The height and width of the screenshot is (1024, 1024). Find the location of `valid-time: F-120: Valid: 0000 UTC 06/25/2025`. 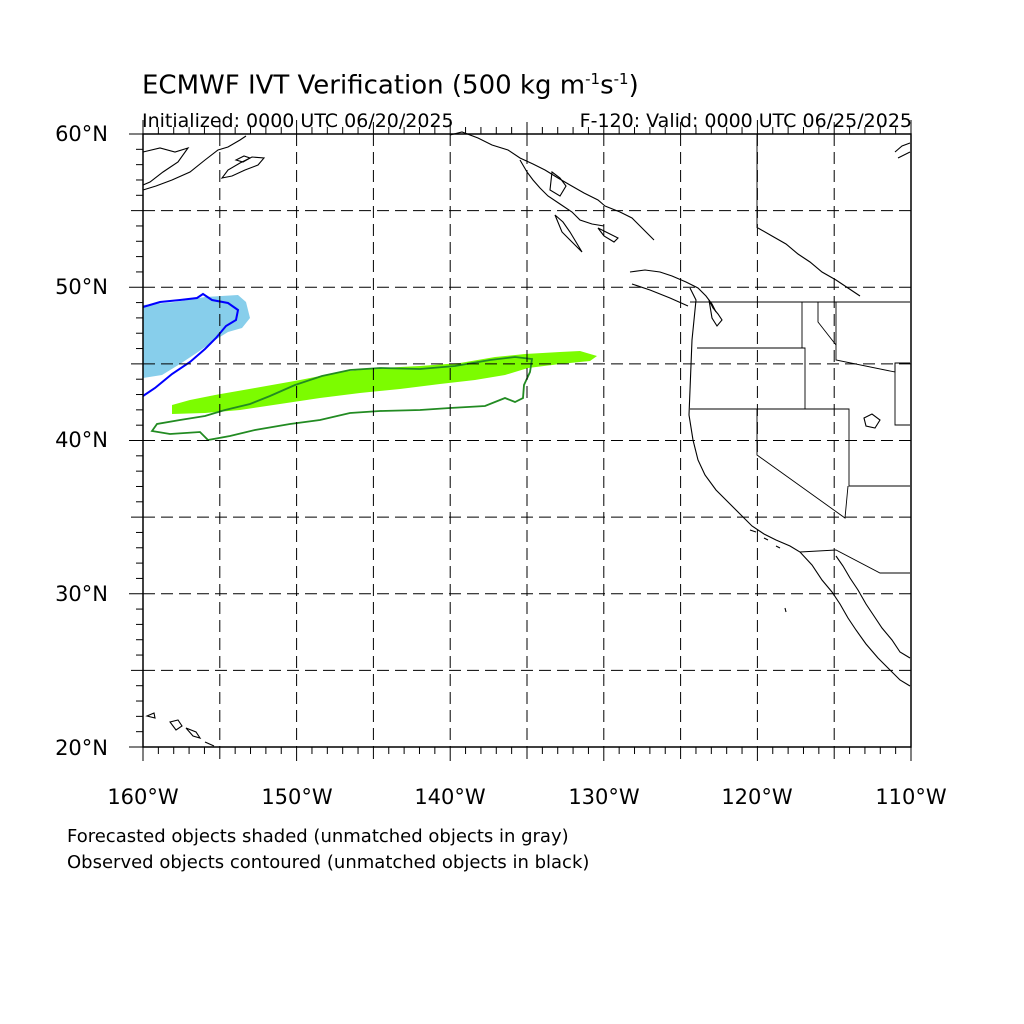

valid-time: F-120: Valid: 0000 UTC 06/25/2025 is located at coordinates (745, 121).